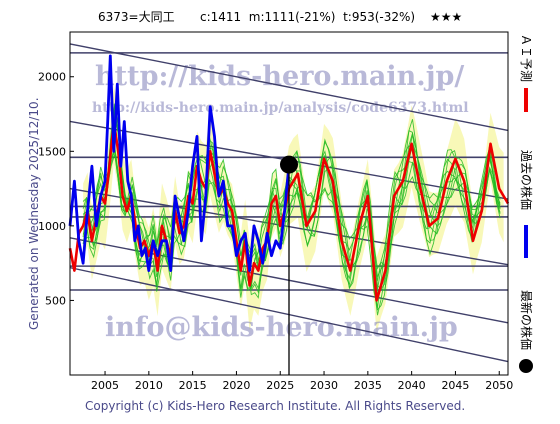 Image resolution: width=560 pixels, height=424 pixels. What do you see at coordinates (526, 320) in the screenshot?
I see `legend-latest-label: 最新の株価` at bounding box center [526, 320].